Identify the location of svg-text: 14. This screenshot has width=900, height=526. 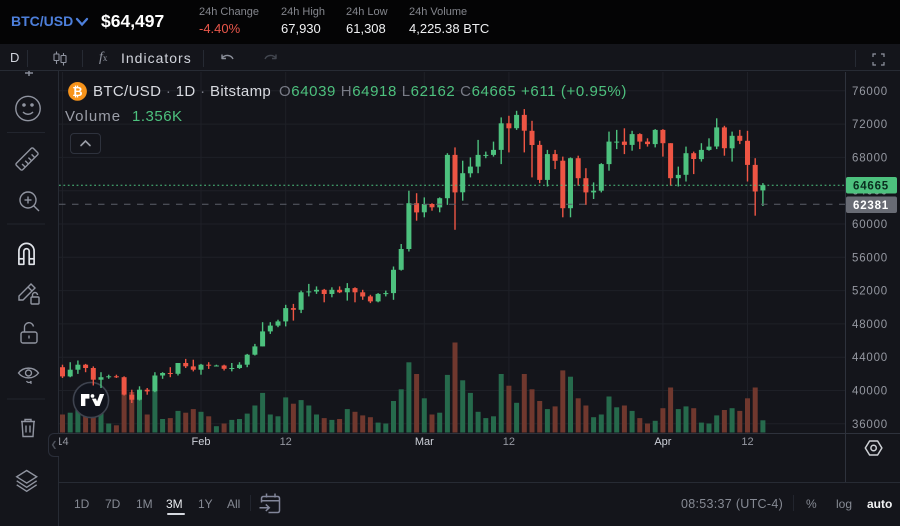
(62, 442).